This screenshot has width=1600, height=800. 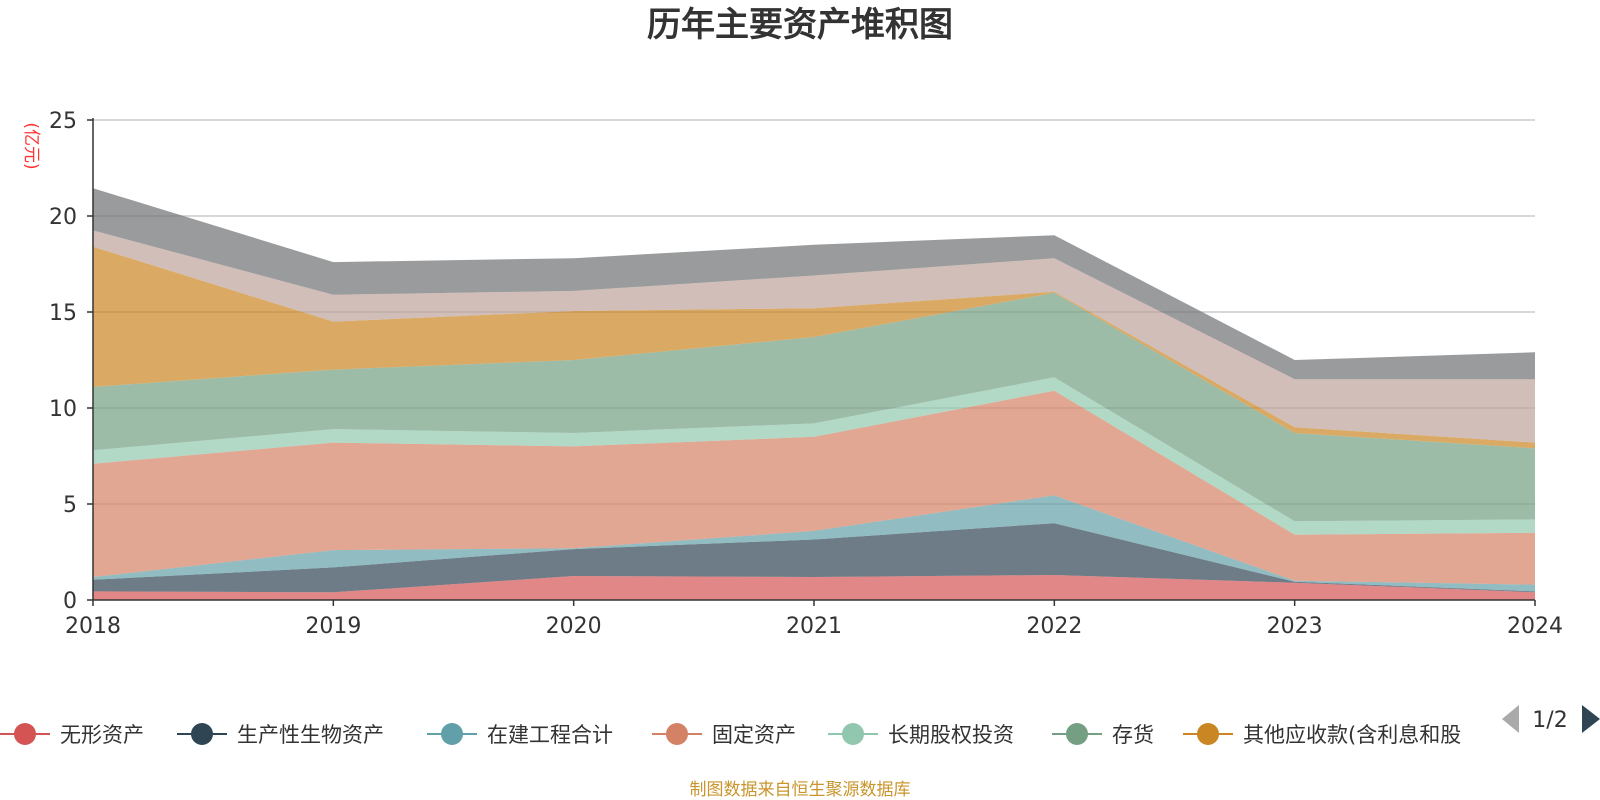 I want to click on x-tick-label: 2023, so click(x=1295, y=626).